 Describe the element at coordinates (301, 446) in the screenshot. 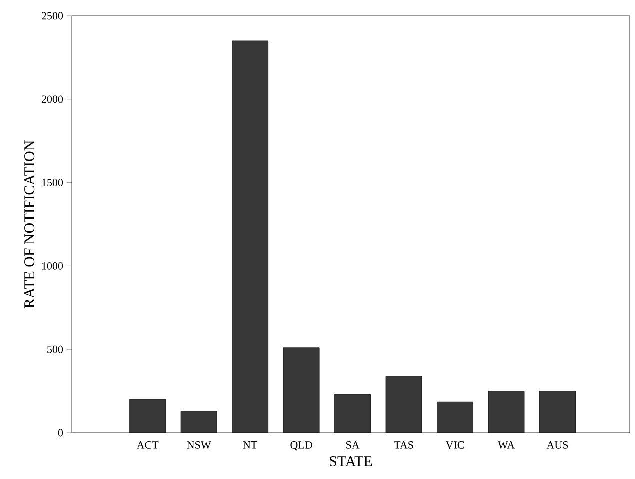

I see `x-tick-label: QLD` at that location.